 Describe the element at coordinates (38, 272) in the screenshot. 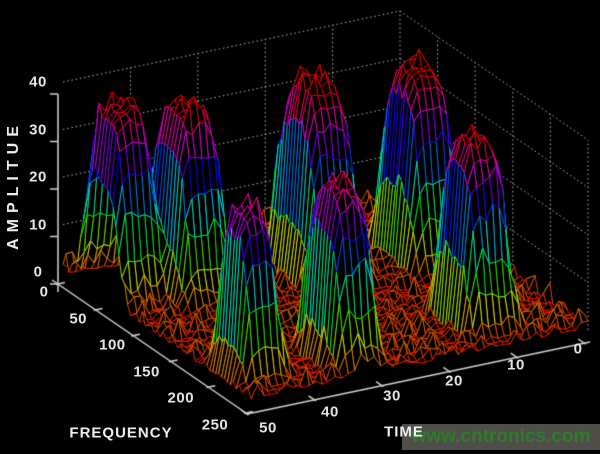

I see `z-axis-tick-label: 0` at that location.